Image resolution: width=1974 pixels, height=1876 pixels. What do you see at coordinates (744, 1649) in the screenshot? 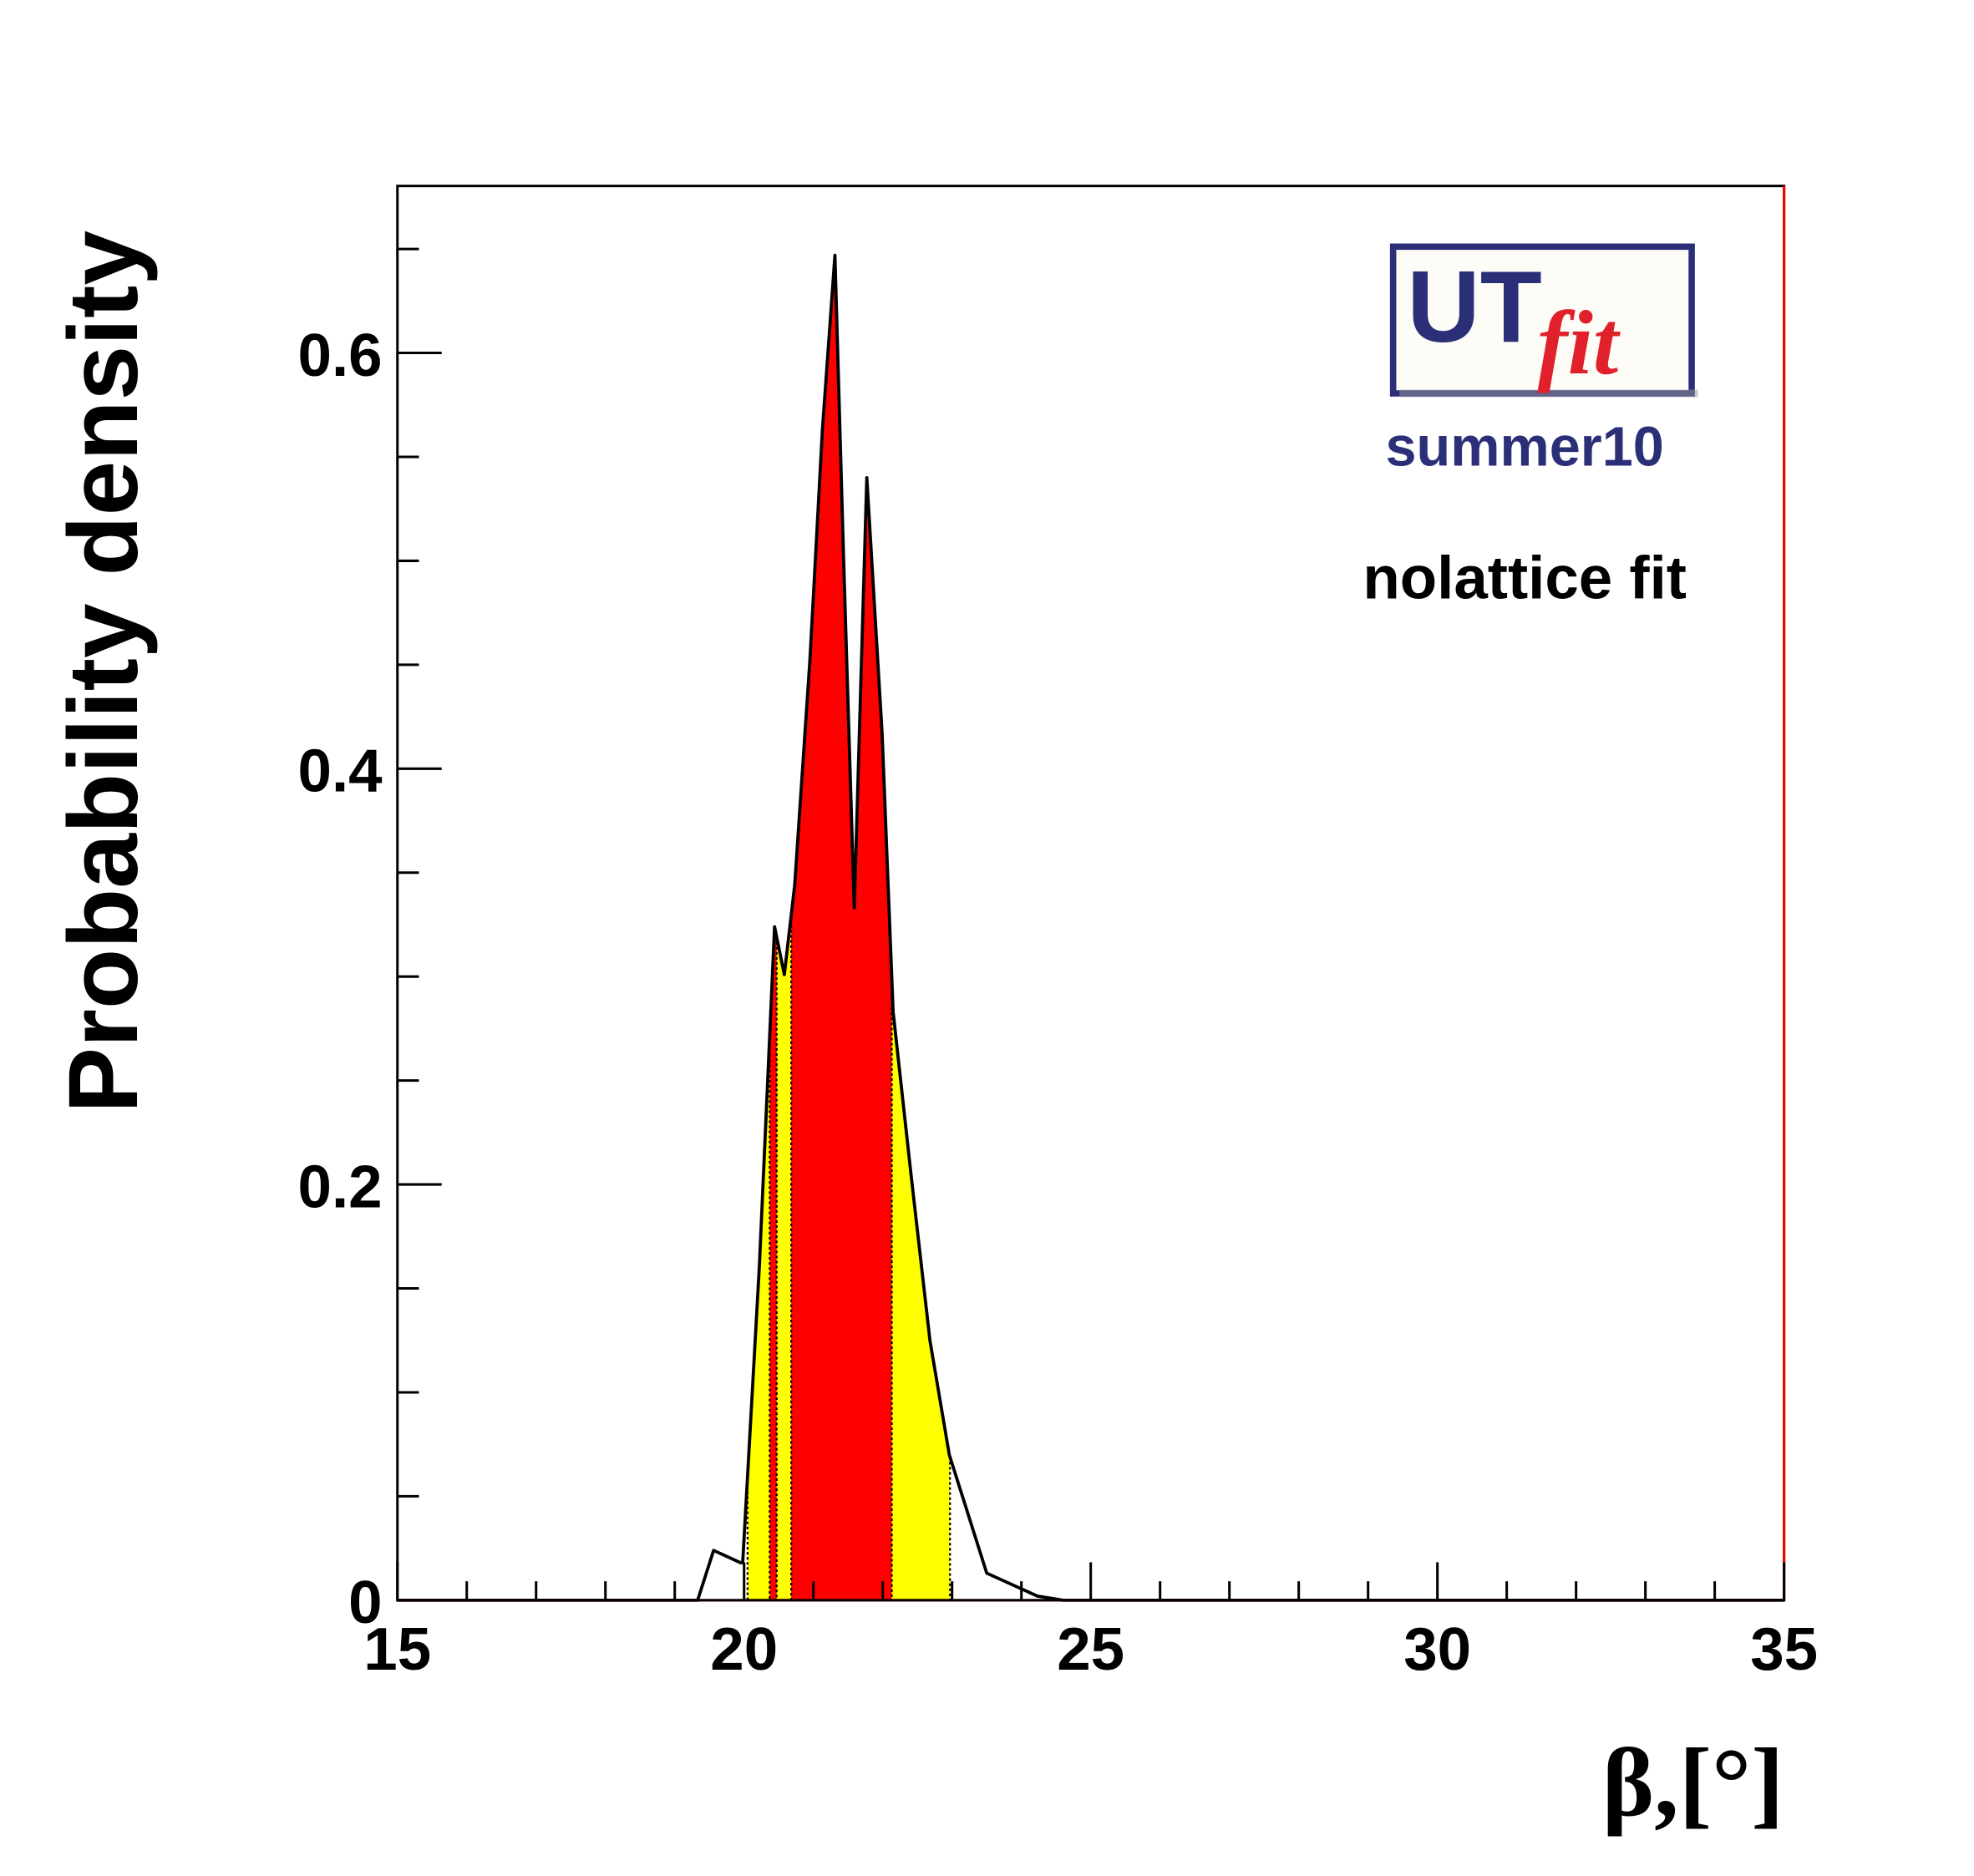
I see `x-tick-label: 20` at bounding box center [744, 1649].